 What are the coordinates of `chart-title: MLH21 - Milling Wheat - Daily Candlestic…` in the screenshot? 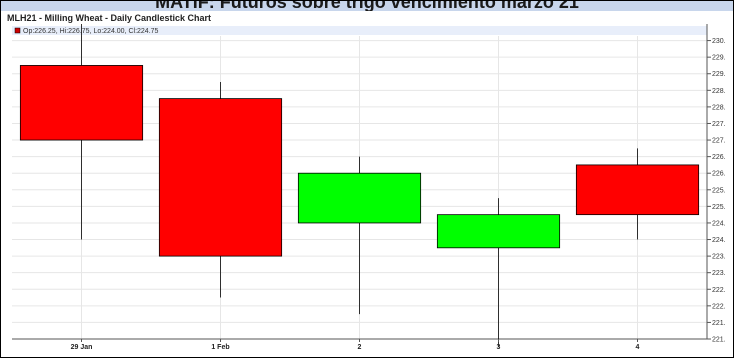 It's located at (109, 18).